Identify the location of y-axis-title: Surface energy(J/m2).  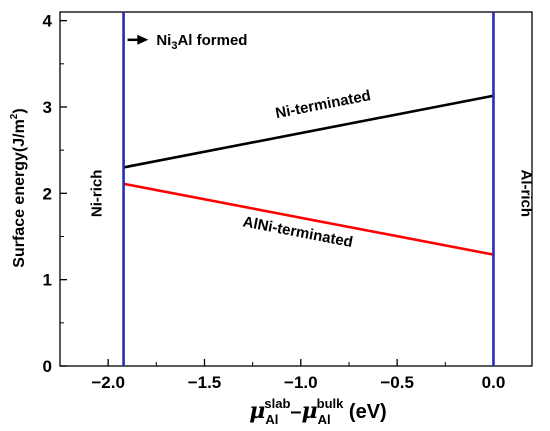
(18, 187).